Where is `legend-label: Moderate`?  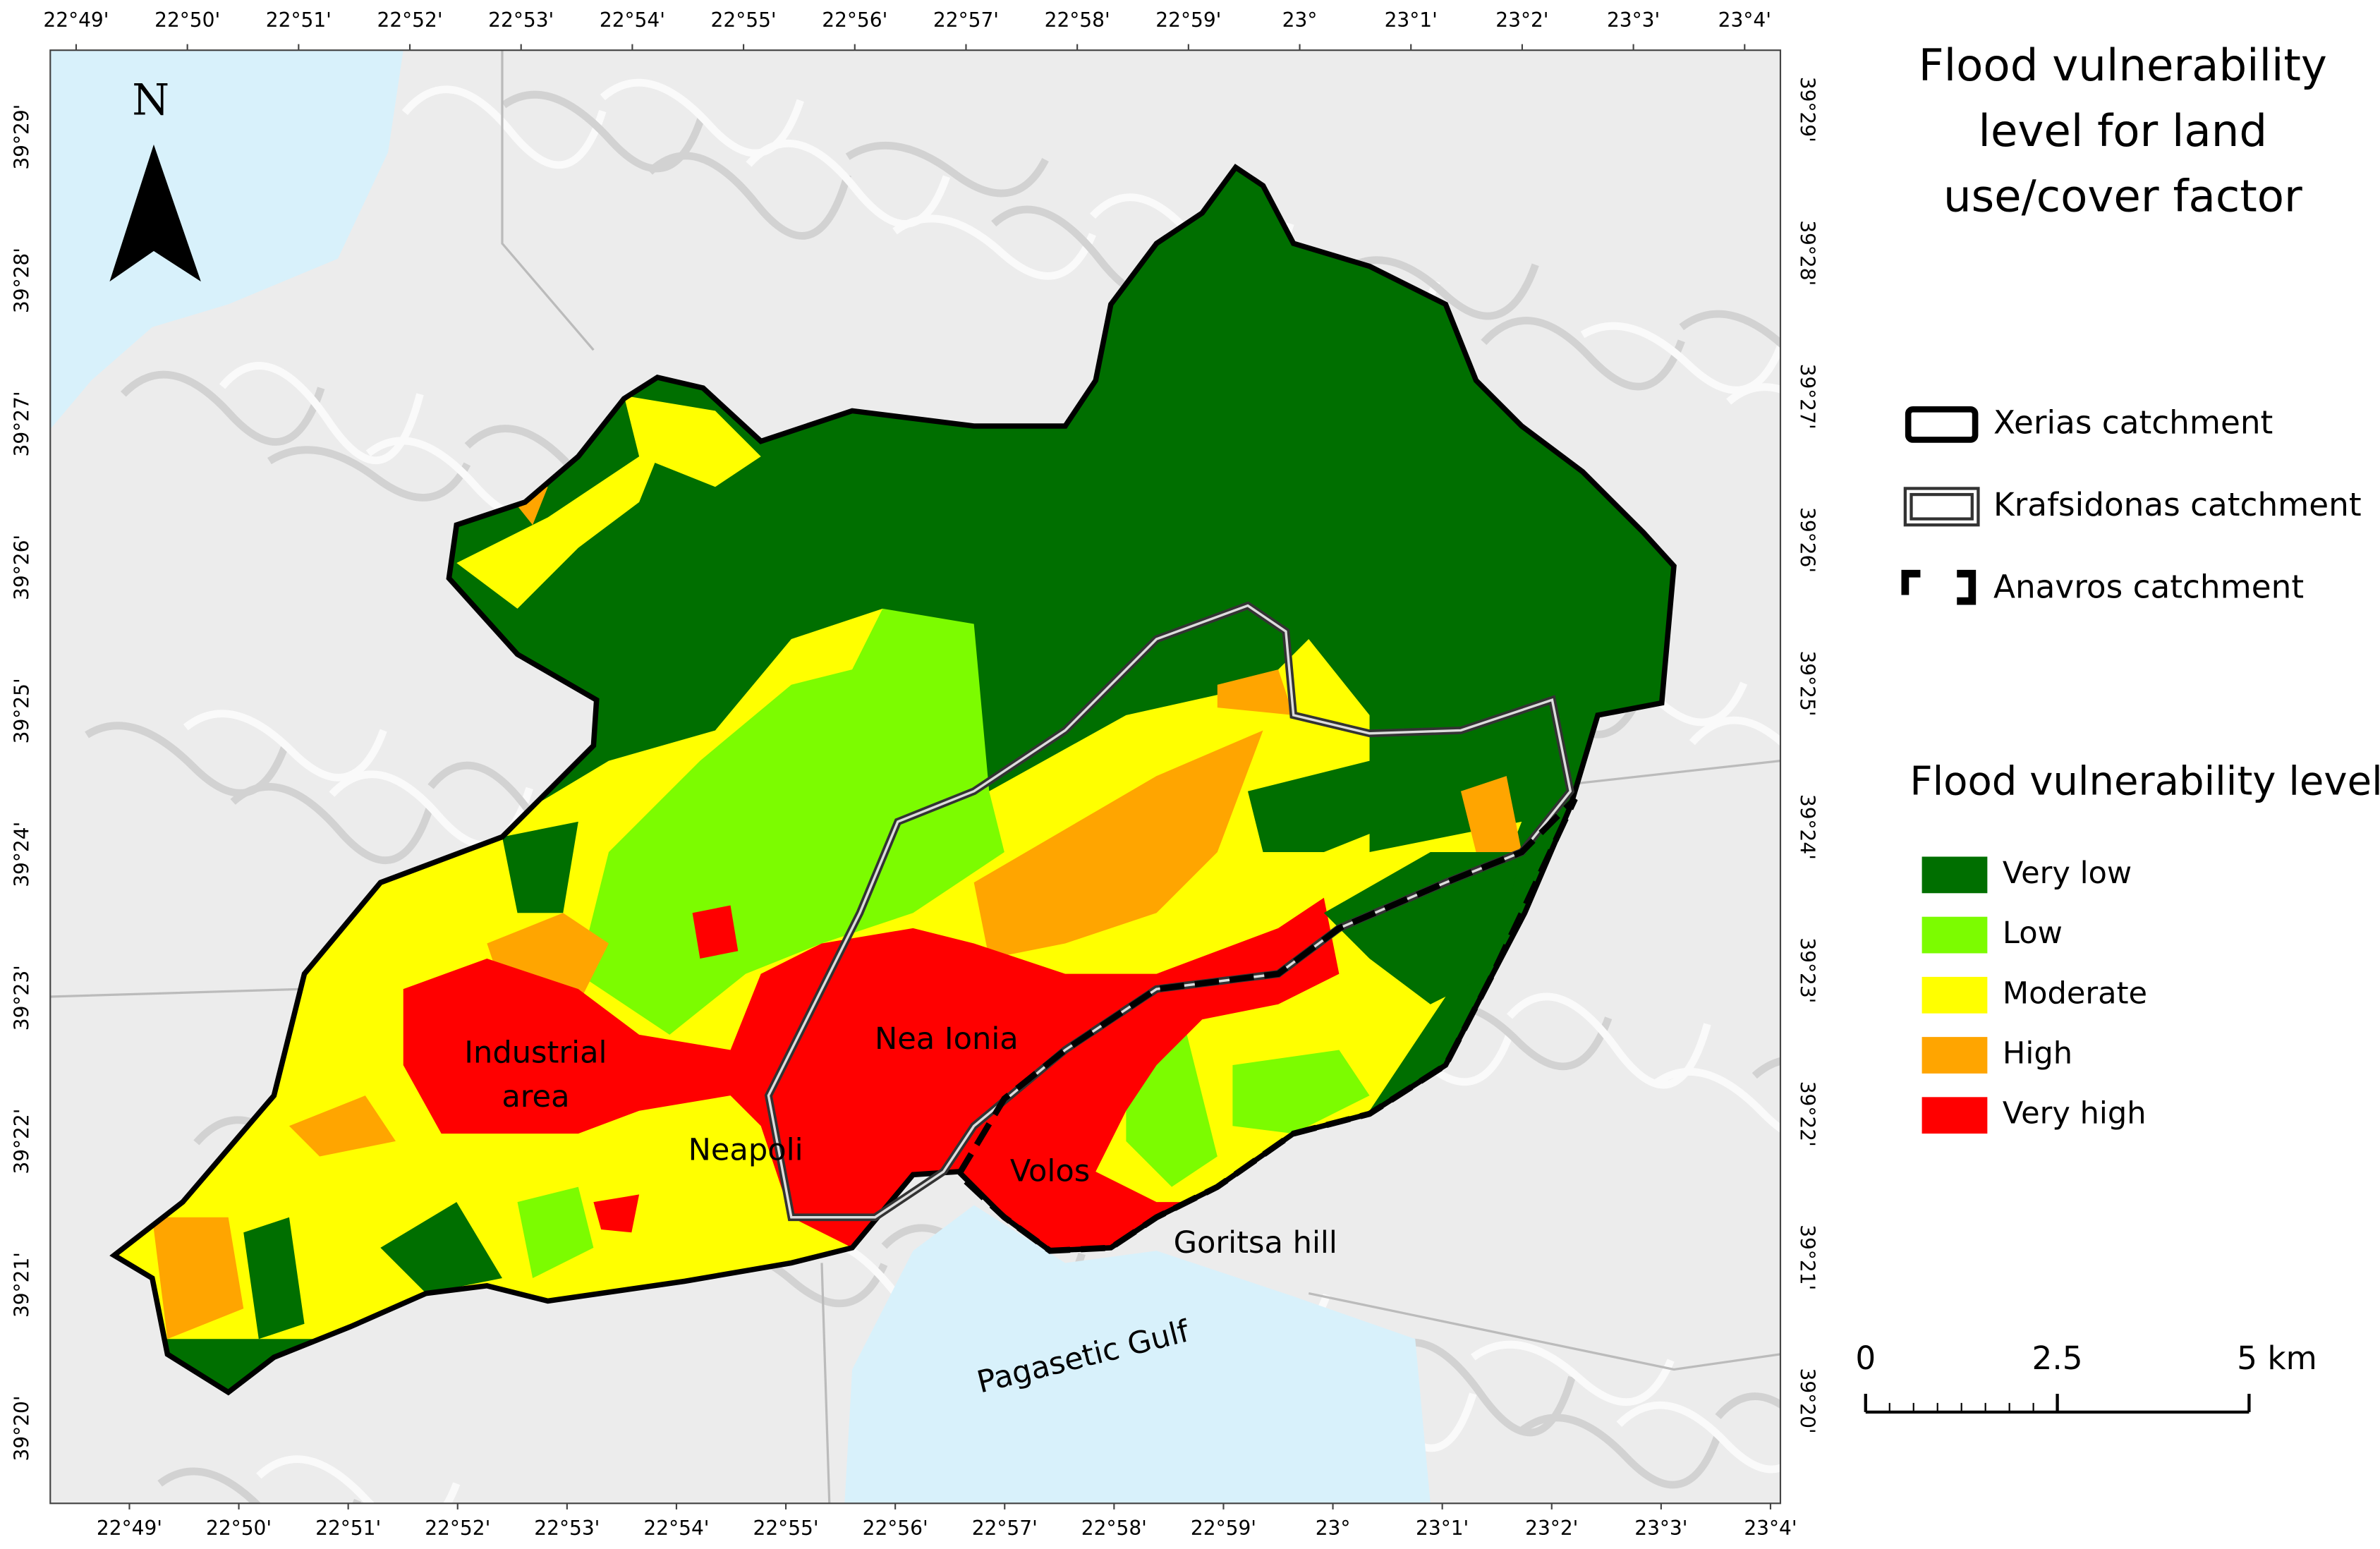
legend-label: Moderate is located at coordinates (2075, 993).